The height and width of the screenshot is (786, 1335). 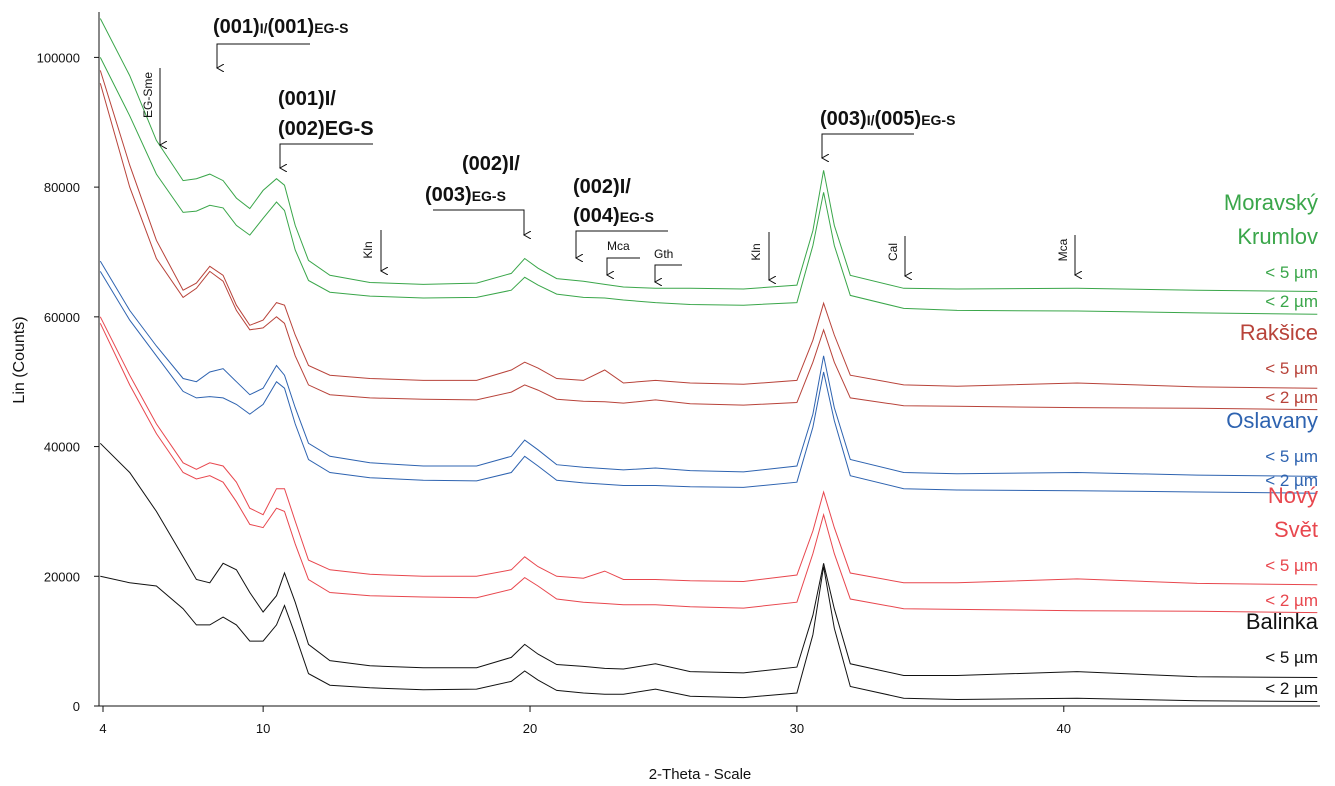 What do you see at coordinates (797, 728) in the screenshot?
I see `x-tick-label: 30` at bounding box center [797, 728].